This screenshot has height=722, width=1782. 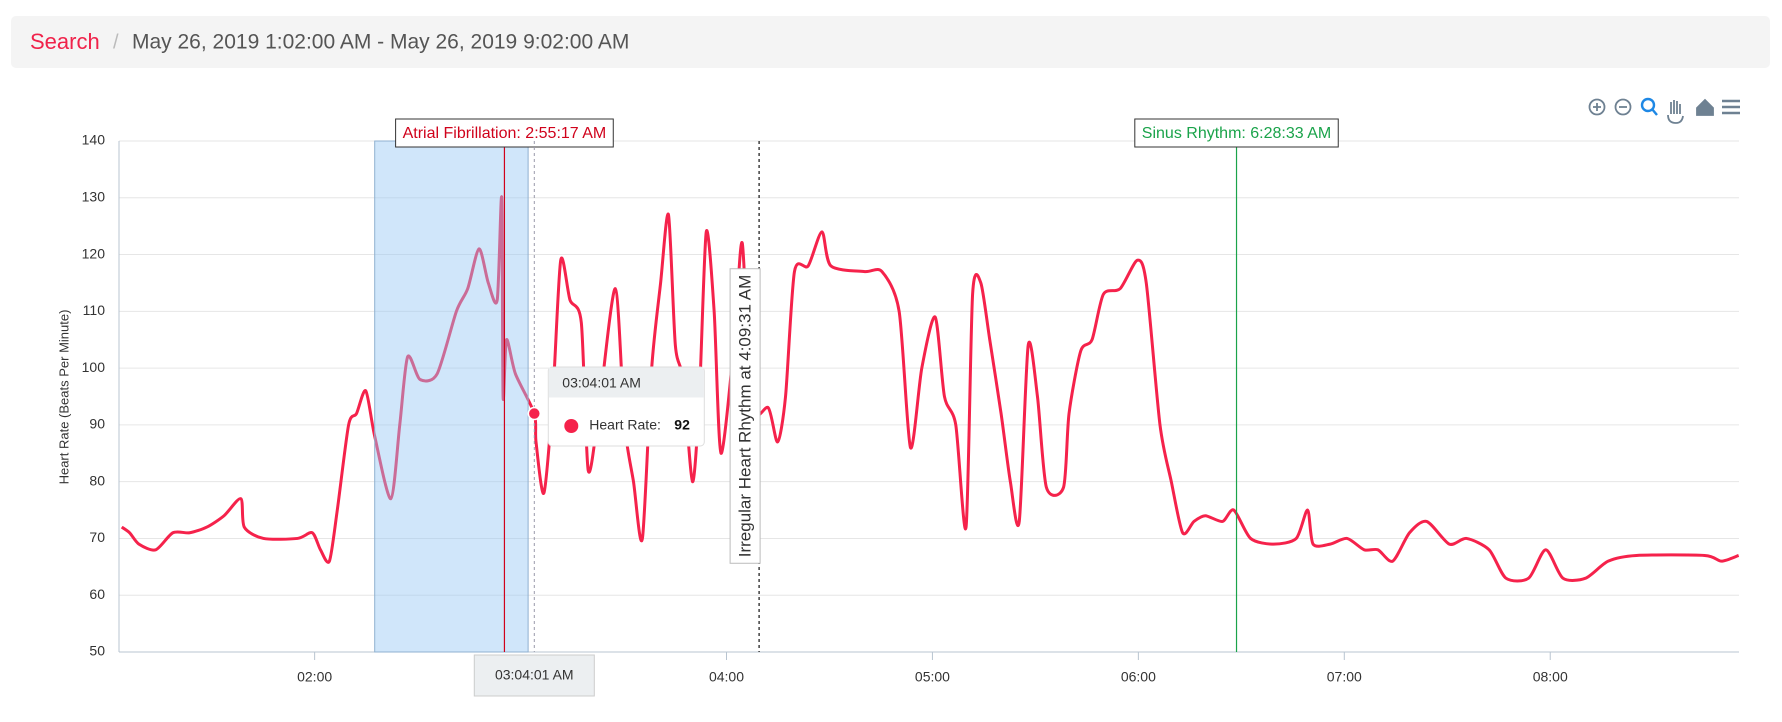 I want to click on crosshair-label: 03:04:01 AM, so click(x=534, y=675).